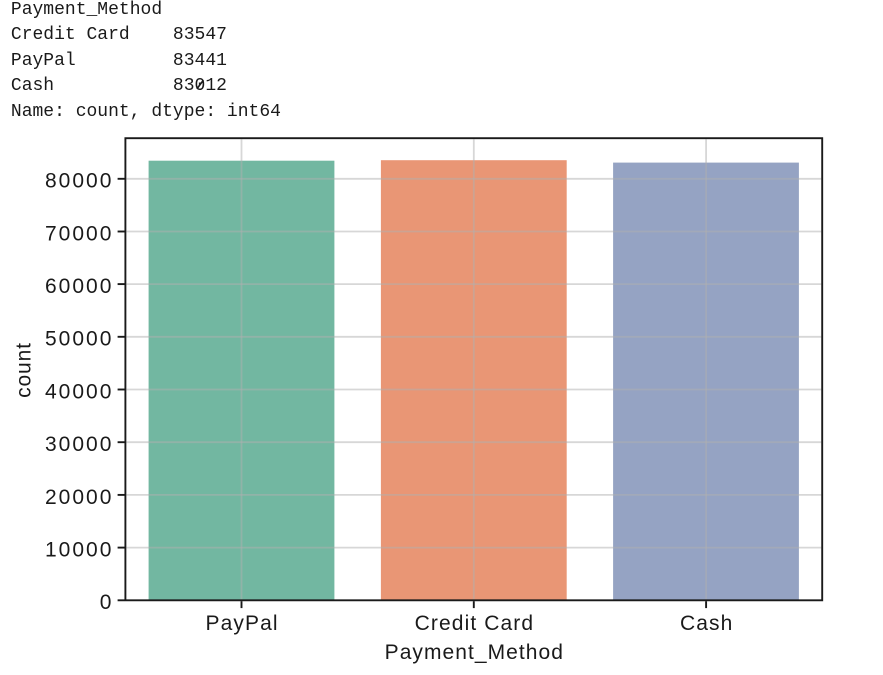 The width and height of the screenshot is (883, 675). I want to click on svg-text: 50000, so click(79, 339).